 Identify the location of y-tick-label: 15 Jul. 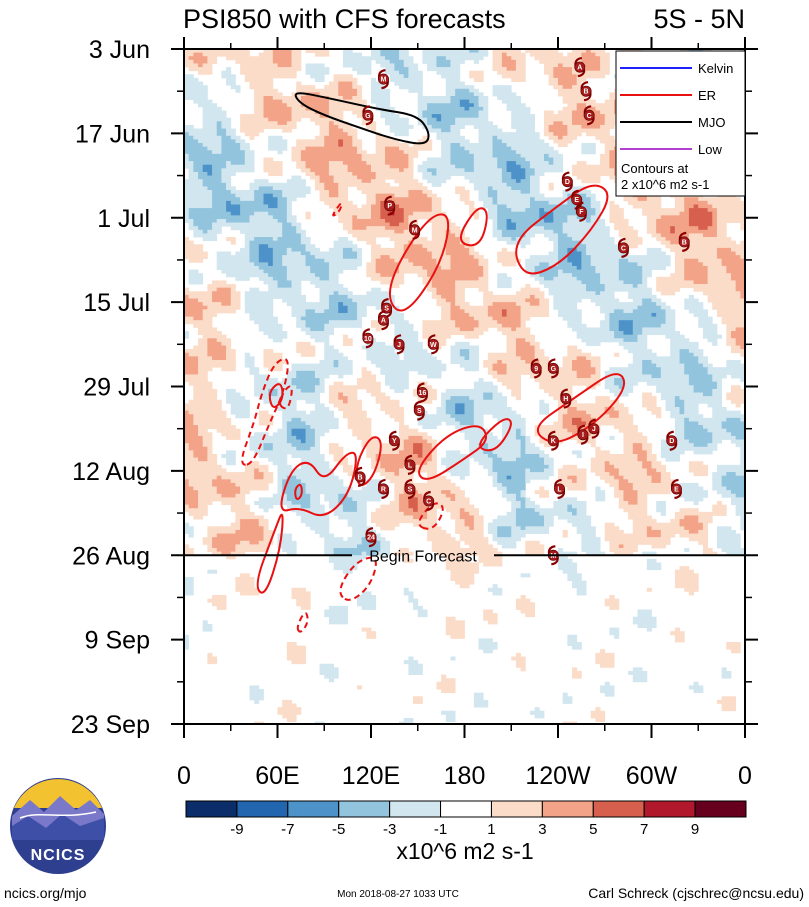
(116, 303).